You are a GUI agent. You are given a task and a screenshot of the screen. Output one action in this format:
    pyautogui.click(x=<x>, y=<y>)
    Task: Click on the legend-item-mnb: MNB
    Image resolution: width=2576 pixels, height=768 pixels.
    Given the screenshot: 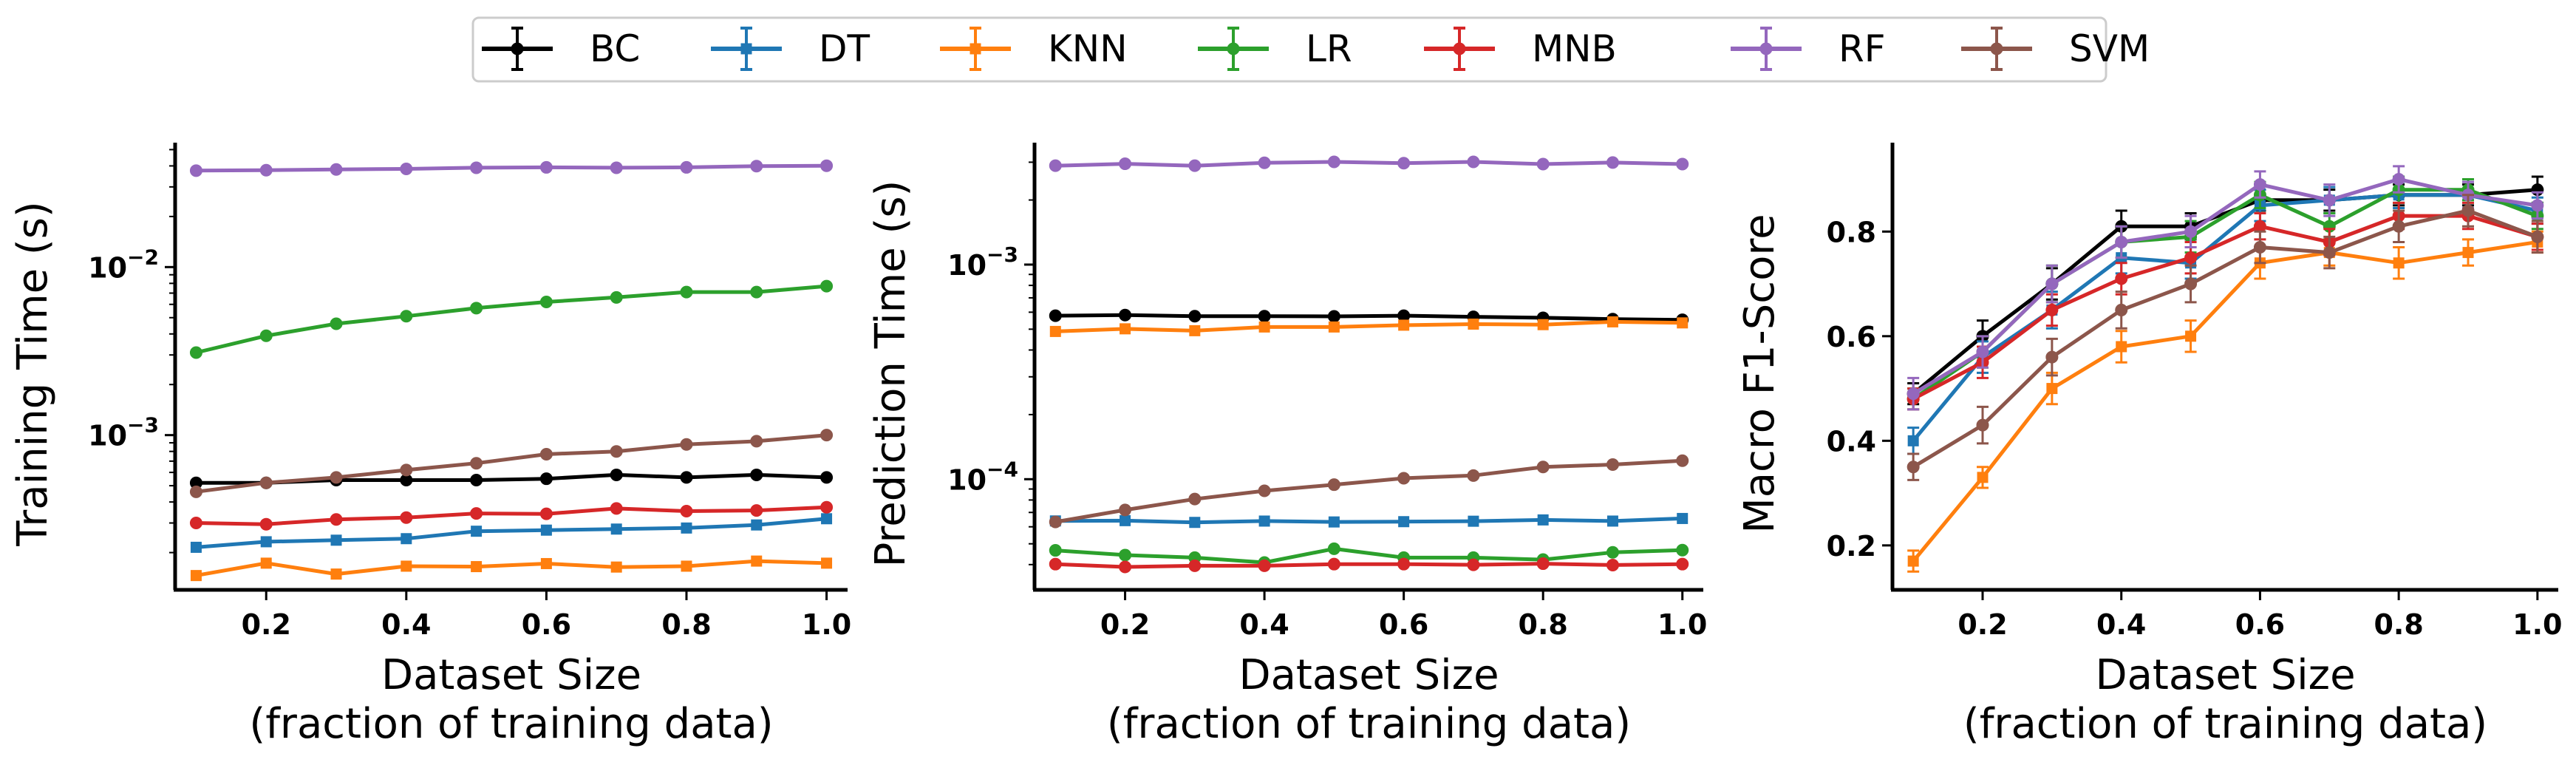 What is the action you would take?
    pyautogui.click(x=1520, y=49)
    